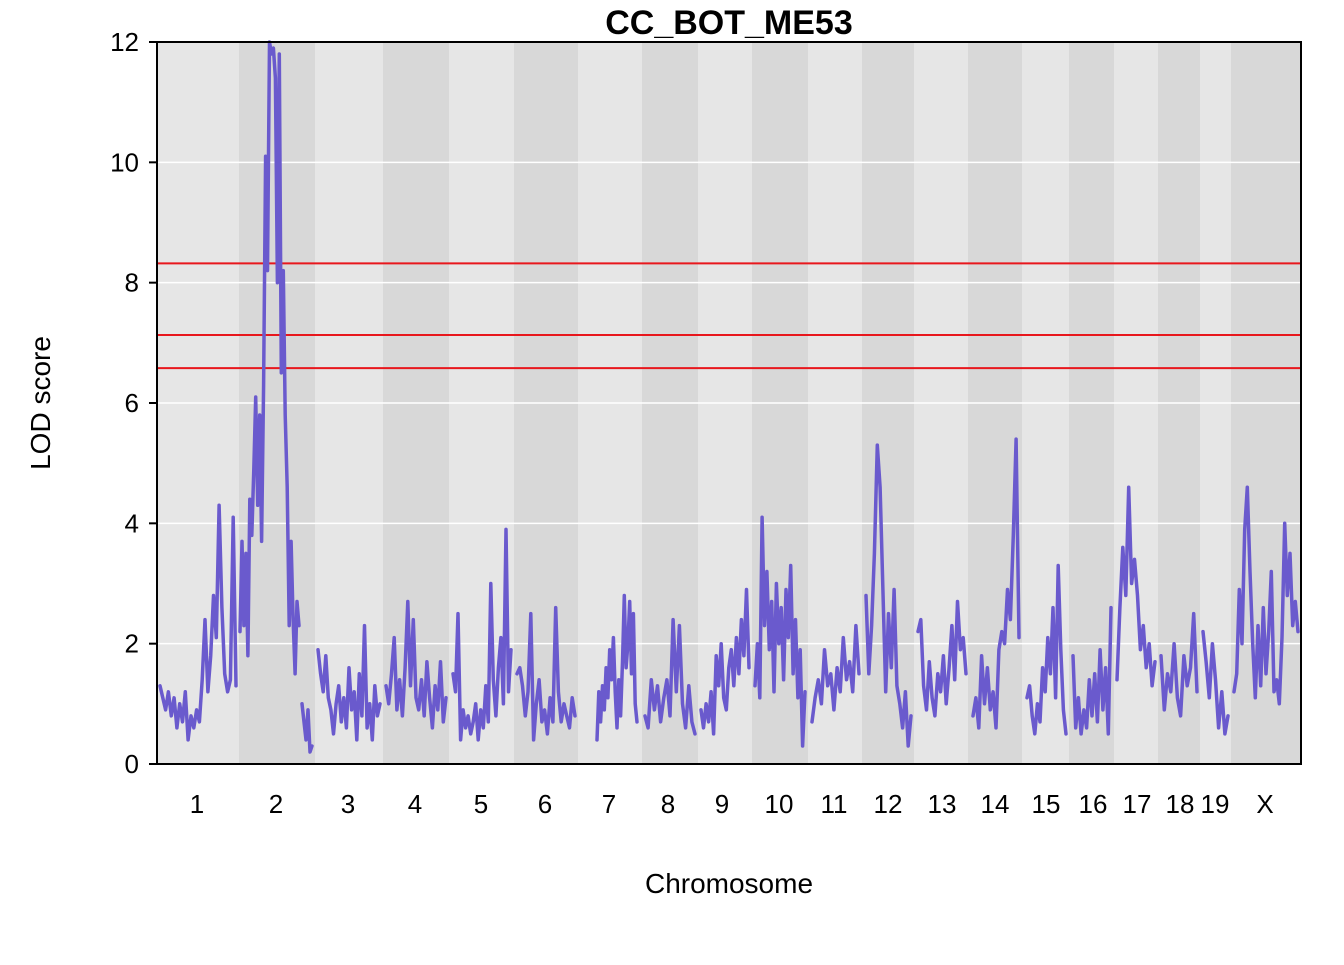  I want to click on y-tick-label-6: 6, so click(132, 403).